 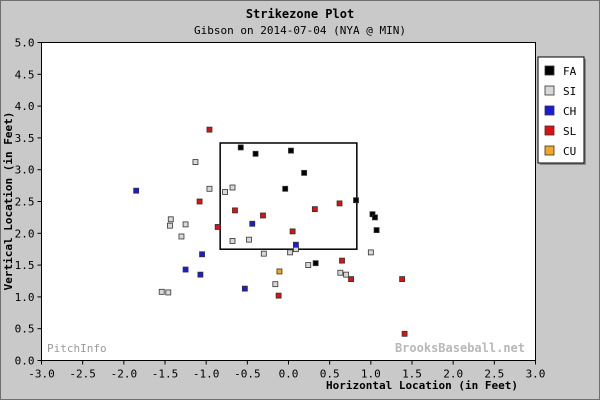 I want to click on x-tick-label: -2.0, so click(x=124, y=374).